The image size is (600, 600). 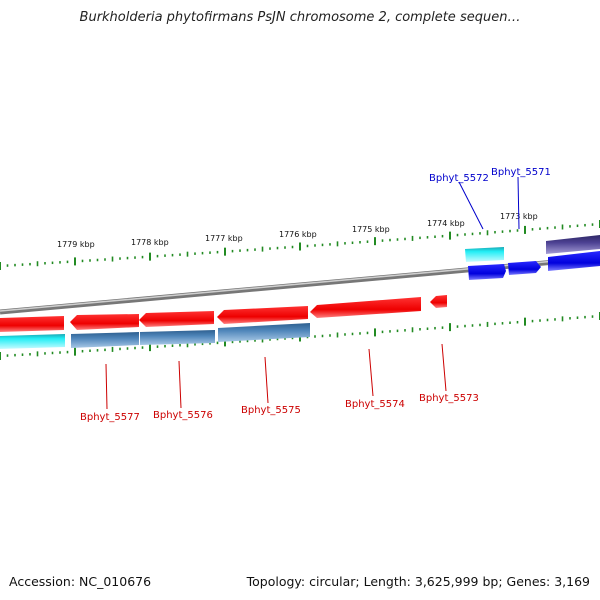 I want to click on ruler-label: 1777 kbp, so click(x=224, y=238).